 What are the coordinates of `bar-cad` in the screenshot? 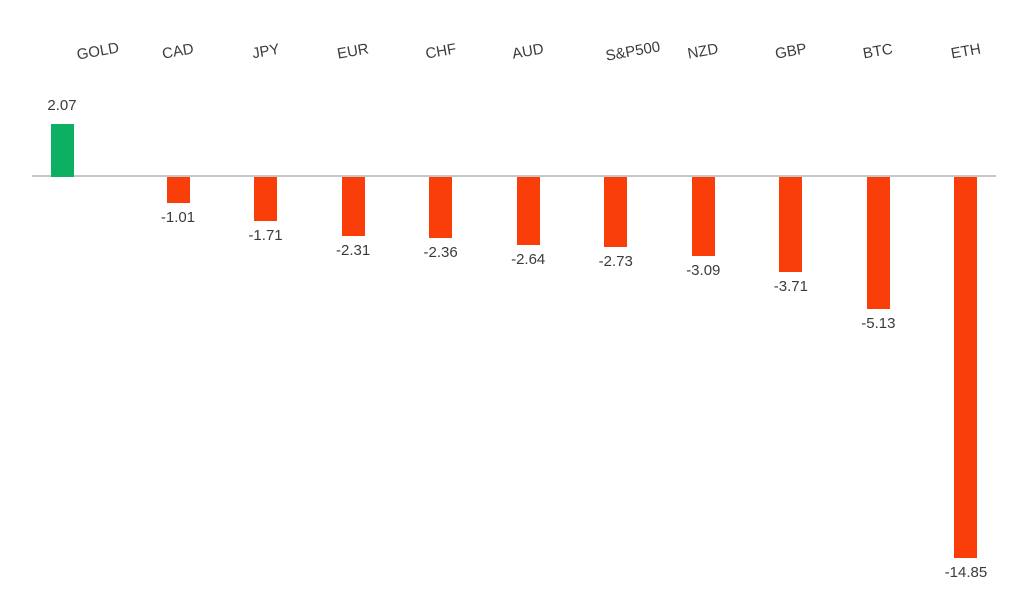 It's located at (178, 190).